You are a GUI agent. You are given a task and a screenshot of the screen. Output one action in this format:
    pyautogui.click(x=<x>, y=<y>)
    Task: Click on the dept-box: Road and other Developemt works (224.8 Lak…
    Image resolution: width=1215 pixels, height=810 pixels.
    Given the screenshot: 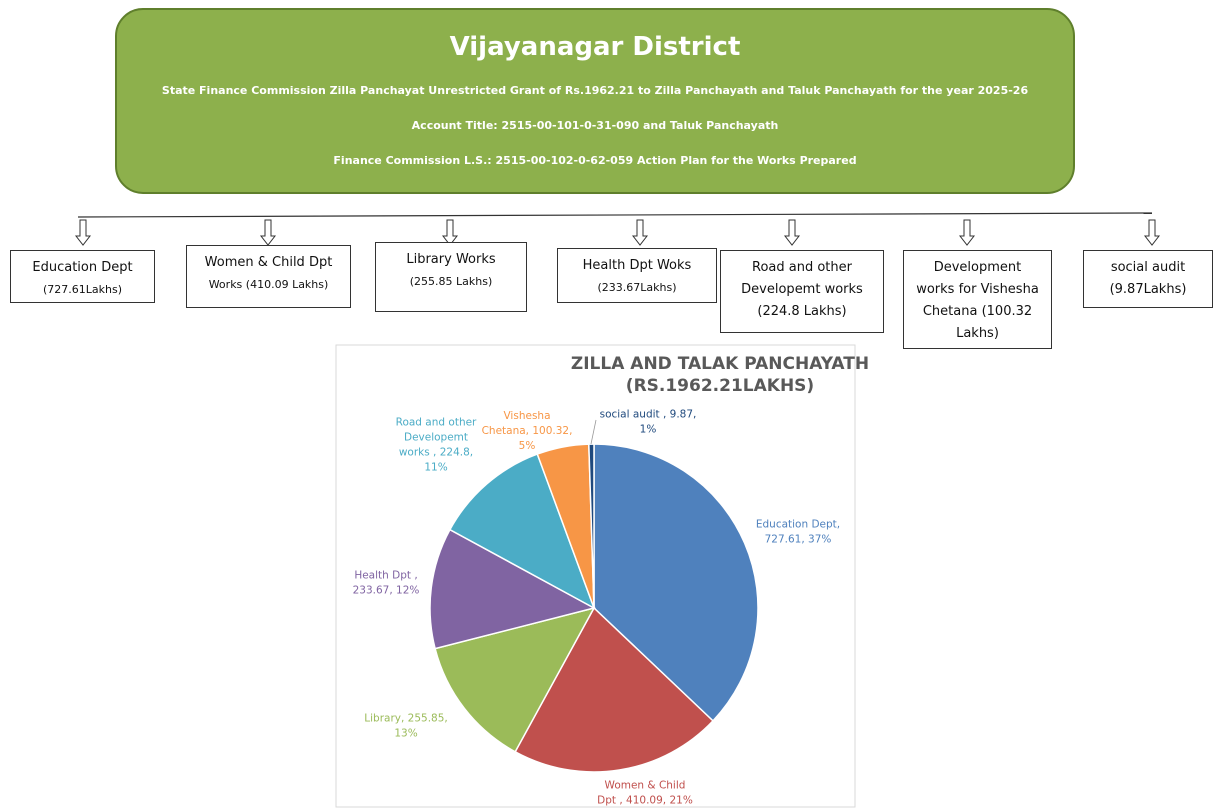 What is the action you would take?
    pyautogui.click(x=802, y=291)
    